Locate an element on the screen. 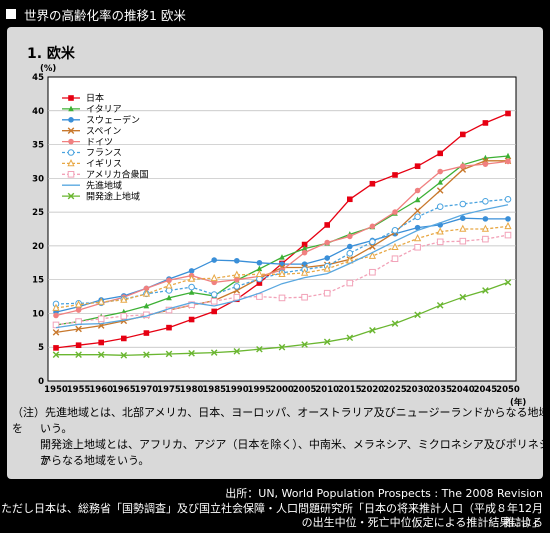  x-tick-label: 2045 is located at coordinates (486, 390).